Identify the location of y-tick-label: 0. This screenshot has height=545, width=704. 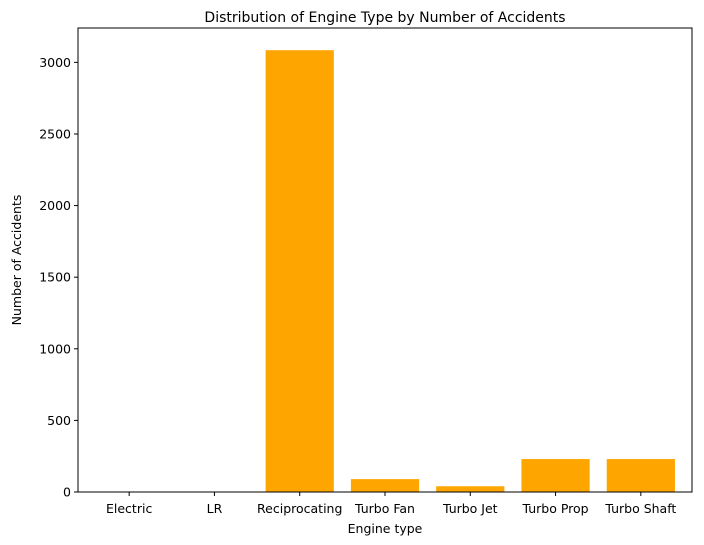
(67, 492).